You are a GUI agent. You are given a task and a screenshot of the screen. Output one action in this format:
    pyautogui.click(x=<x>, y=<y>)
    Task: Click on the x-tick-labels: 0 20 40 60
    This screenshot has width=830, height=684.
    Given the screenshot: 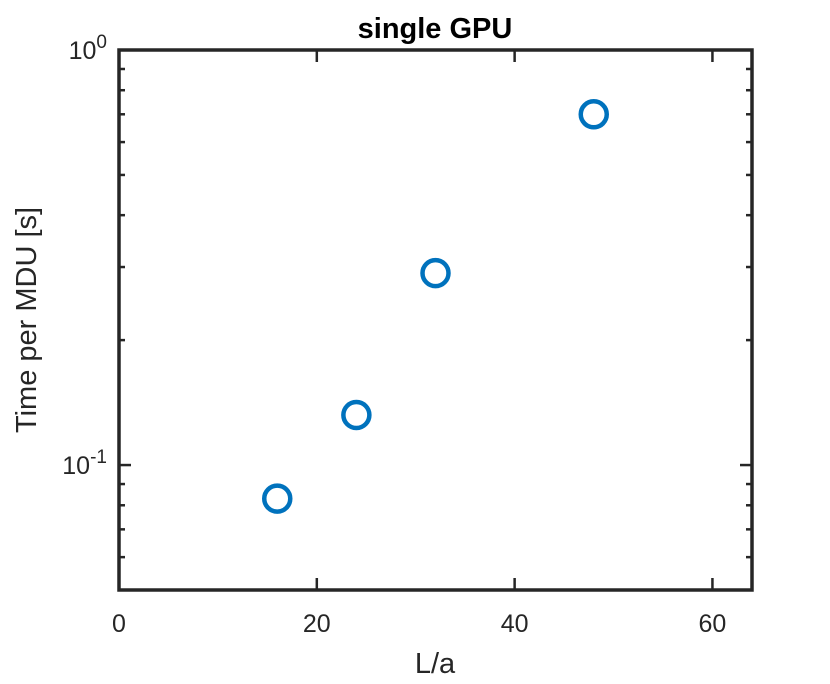 What is the action you would take?
    pyautogui.click(x=419, y=624)
    